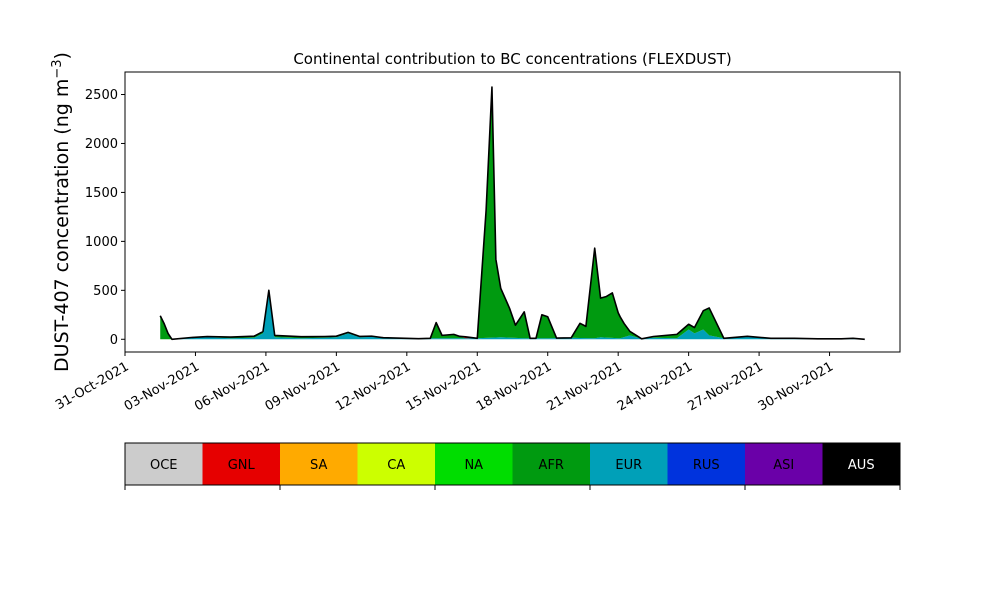  I want to click on x-tick-label: 09-Nov-2021, so click(303, 386).